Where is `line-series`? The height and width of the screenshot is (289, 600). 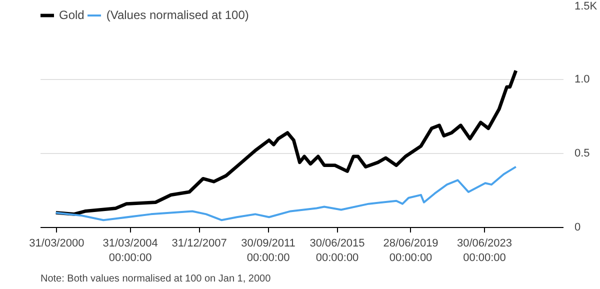
line-series is located at coordinates (285, 194).